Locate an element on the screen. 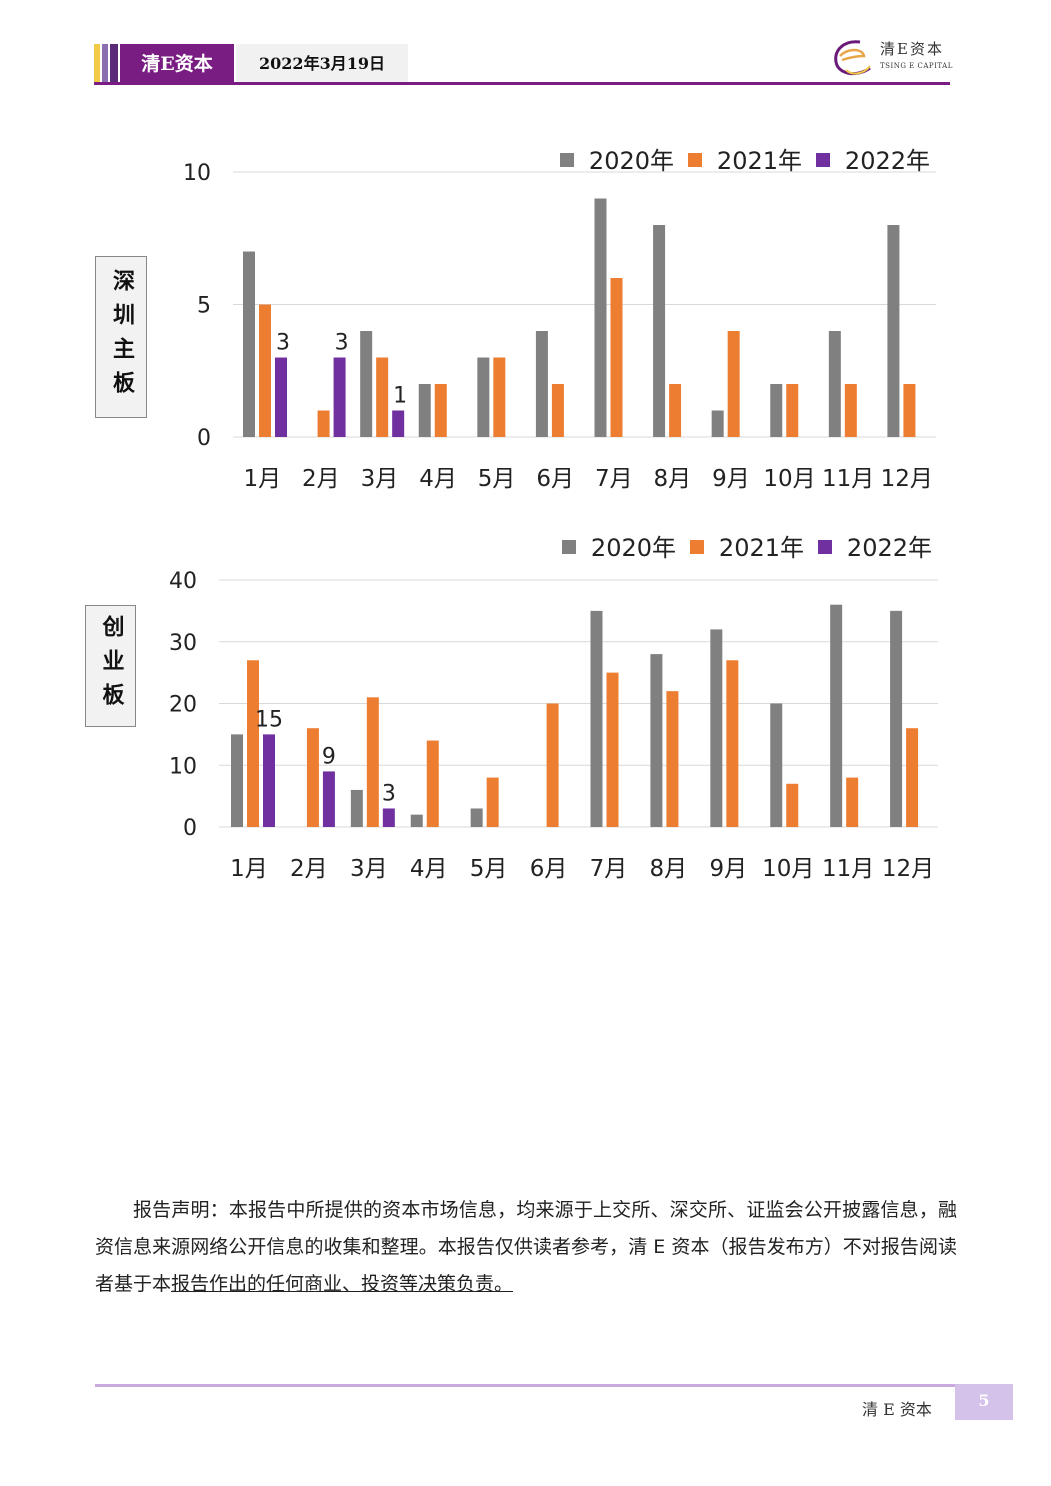 The width and height of the screenshot is (1051, 1486). board-label-sz-main-text: 深圳主板 is located at coordinates (121, 337).